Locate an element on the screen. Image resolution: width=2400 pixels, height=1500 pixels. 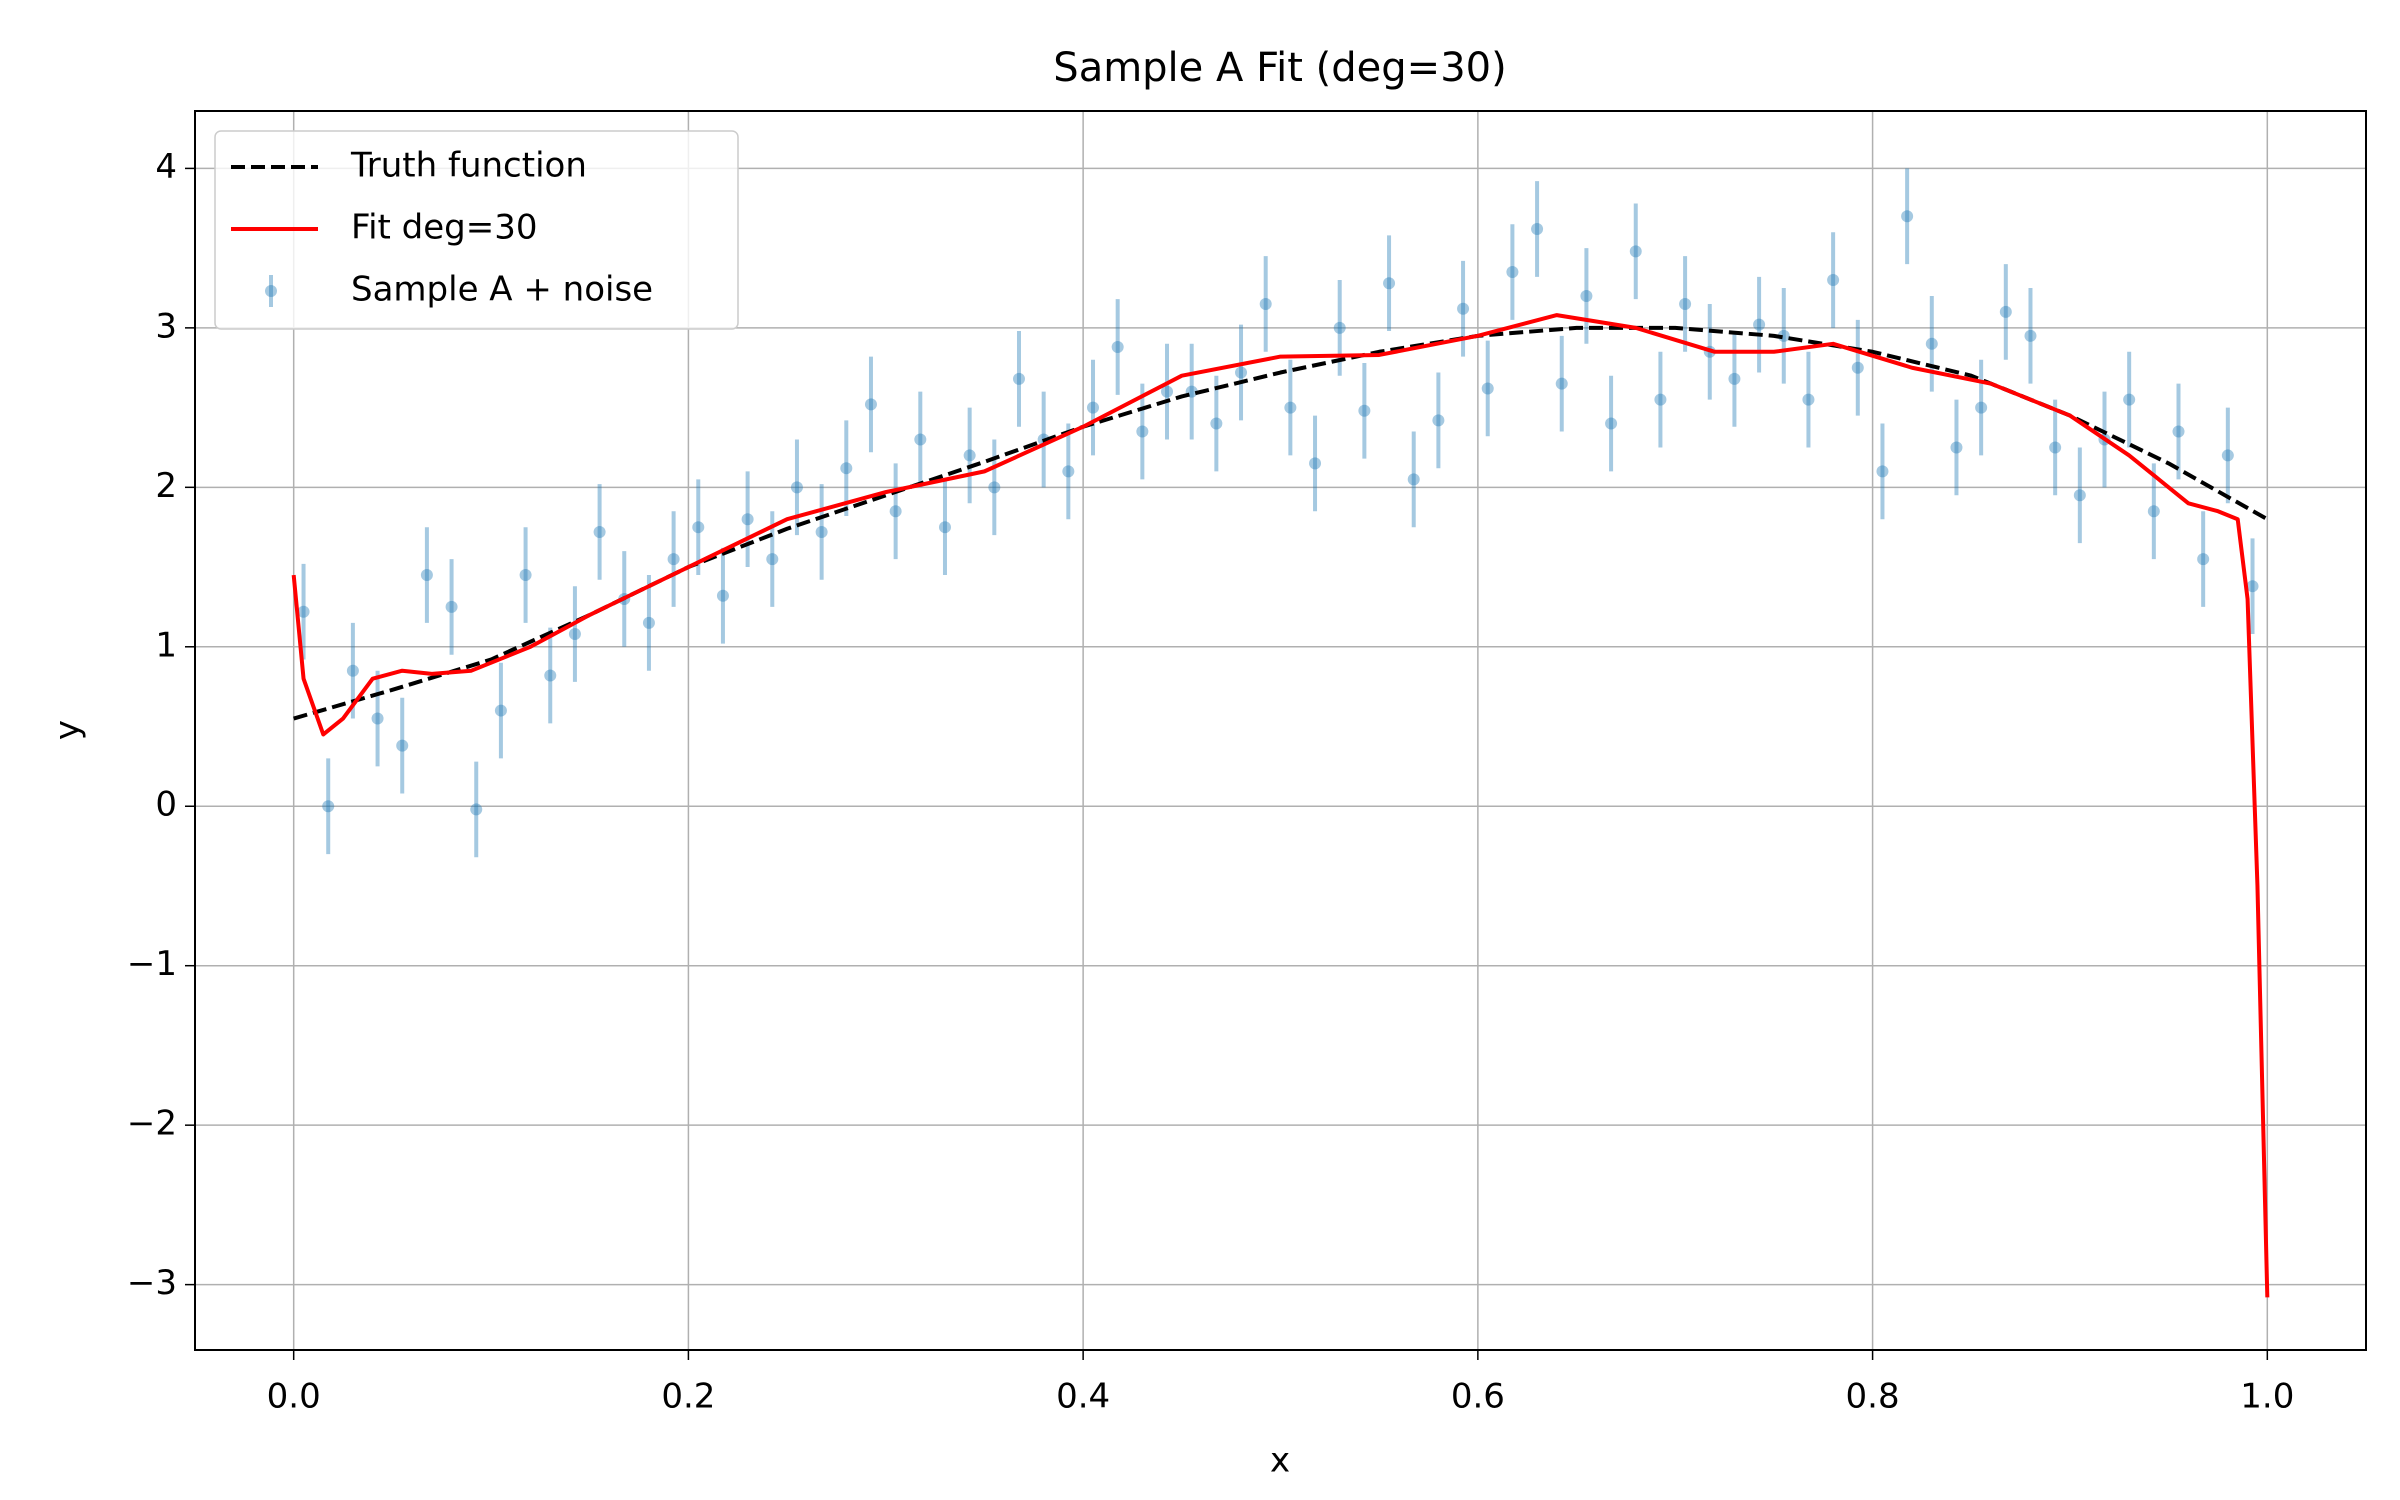
legend-label: Sample A + noise is located at coordinates (502, 290).